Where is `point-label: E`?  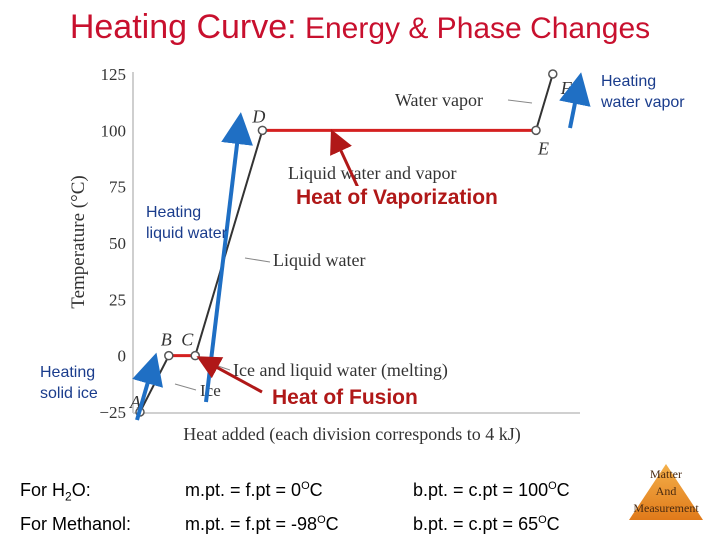 point-label: E is located at coordinates (543, 148).